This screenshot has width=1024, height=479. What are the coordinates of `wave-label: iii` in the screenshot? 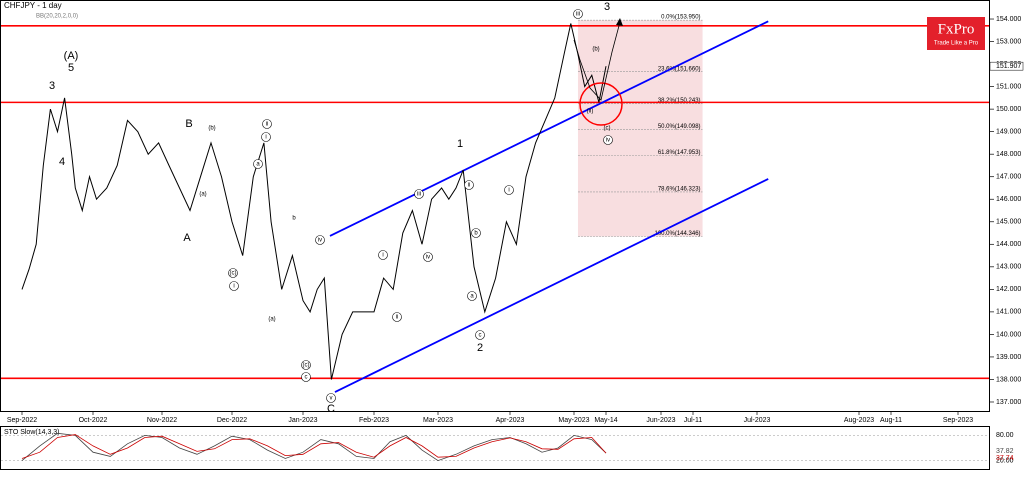 It's located at (578, 15).